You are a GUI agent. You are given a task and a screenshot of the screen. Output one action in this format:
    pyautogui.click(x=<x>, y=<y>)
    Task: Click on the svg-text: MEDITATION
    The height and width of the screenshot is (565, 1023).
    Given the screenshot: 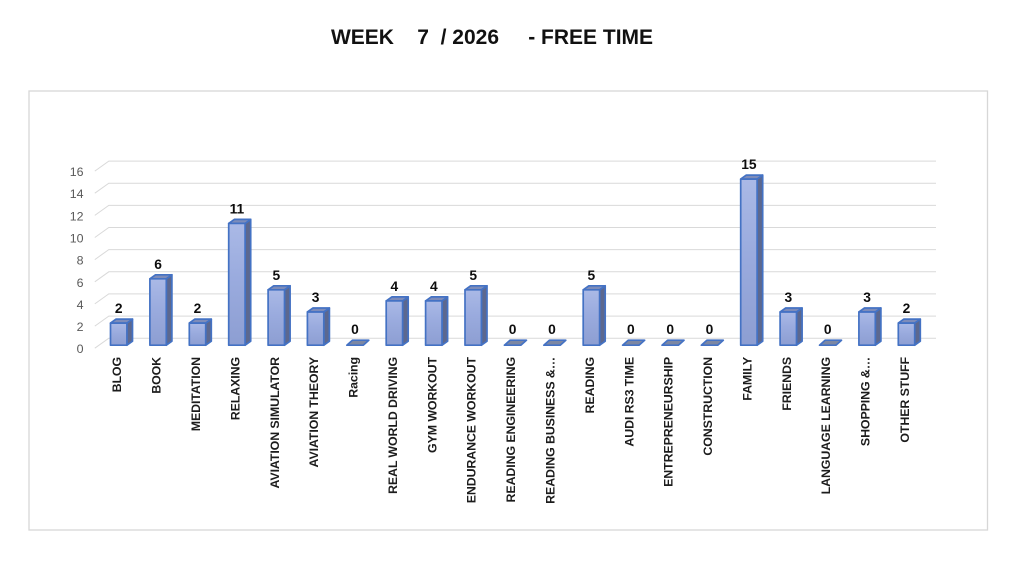 What is the action you would take?
    pyautogui.click(x=196, y=394)
    